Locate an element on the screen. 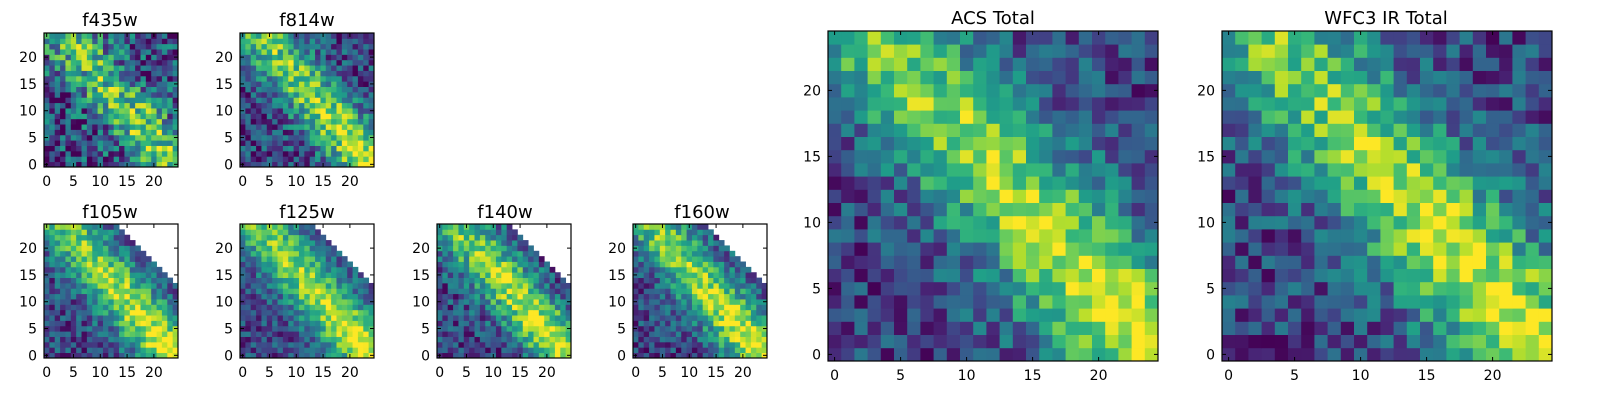  panel-title-f140w: f140w is located at coordinates (504, 212).